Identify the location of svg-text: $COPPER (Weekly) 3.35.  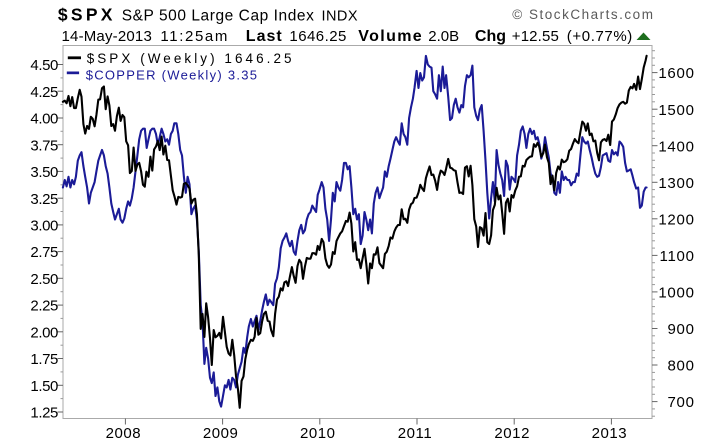
(172, 75).